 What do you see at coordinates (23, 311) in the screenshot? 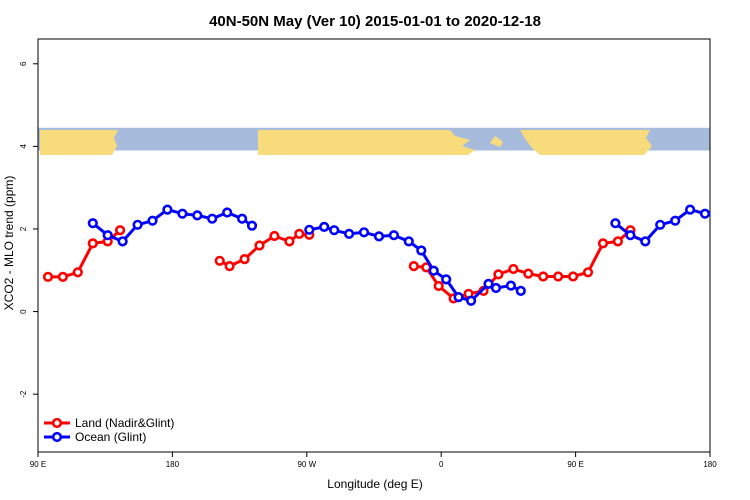
I see `y-tick-label: 0` at bounding box center [23, 311].